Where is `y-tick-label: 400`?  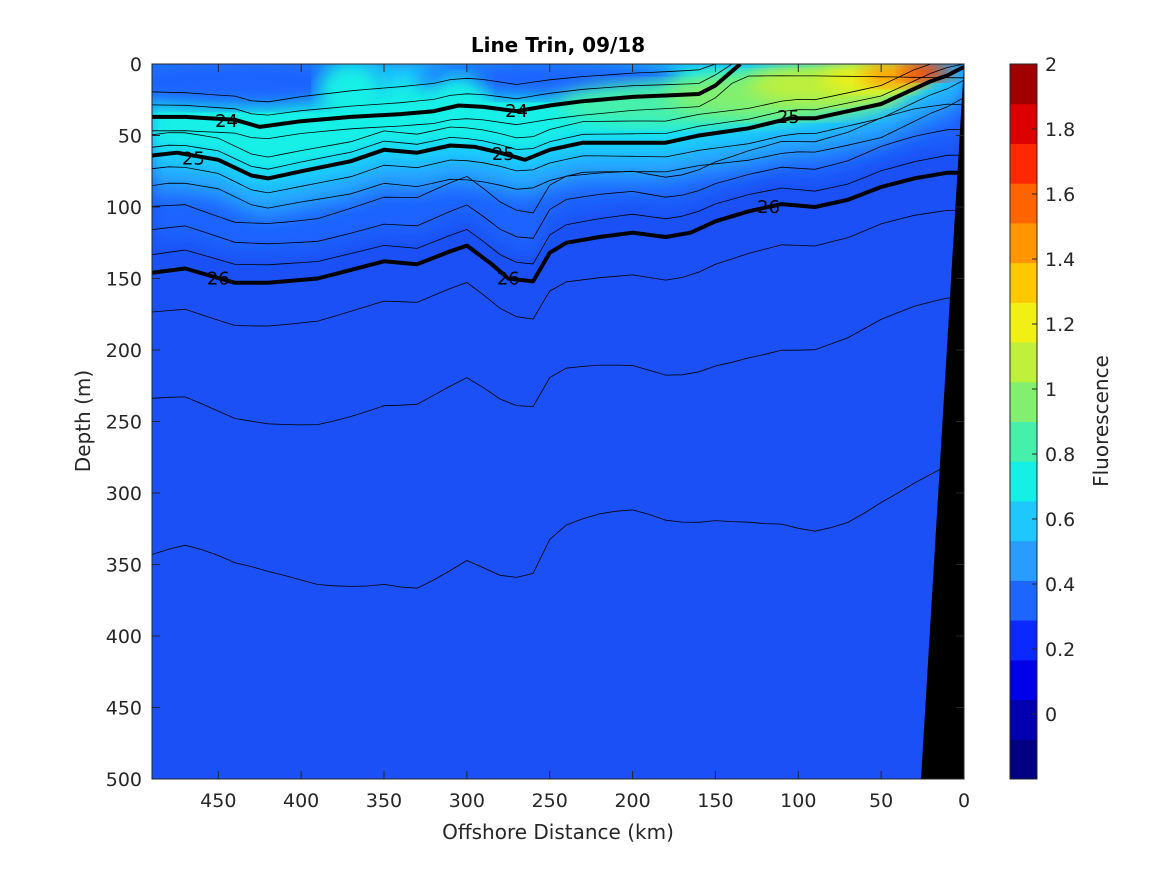
y-tick-label: 400 is located at coordinates (124, 637).